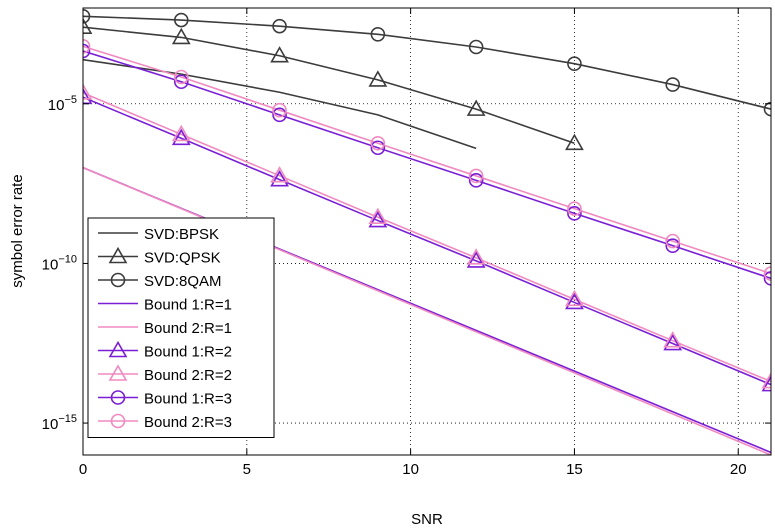  I want to click on x-axis-label: SNR, so click(427, 519).